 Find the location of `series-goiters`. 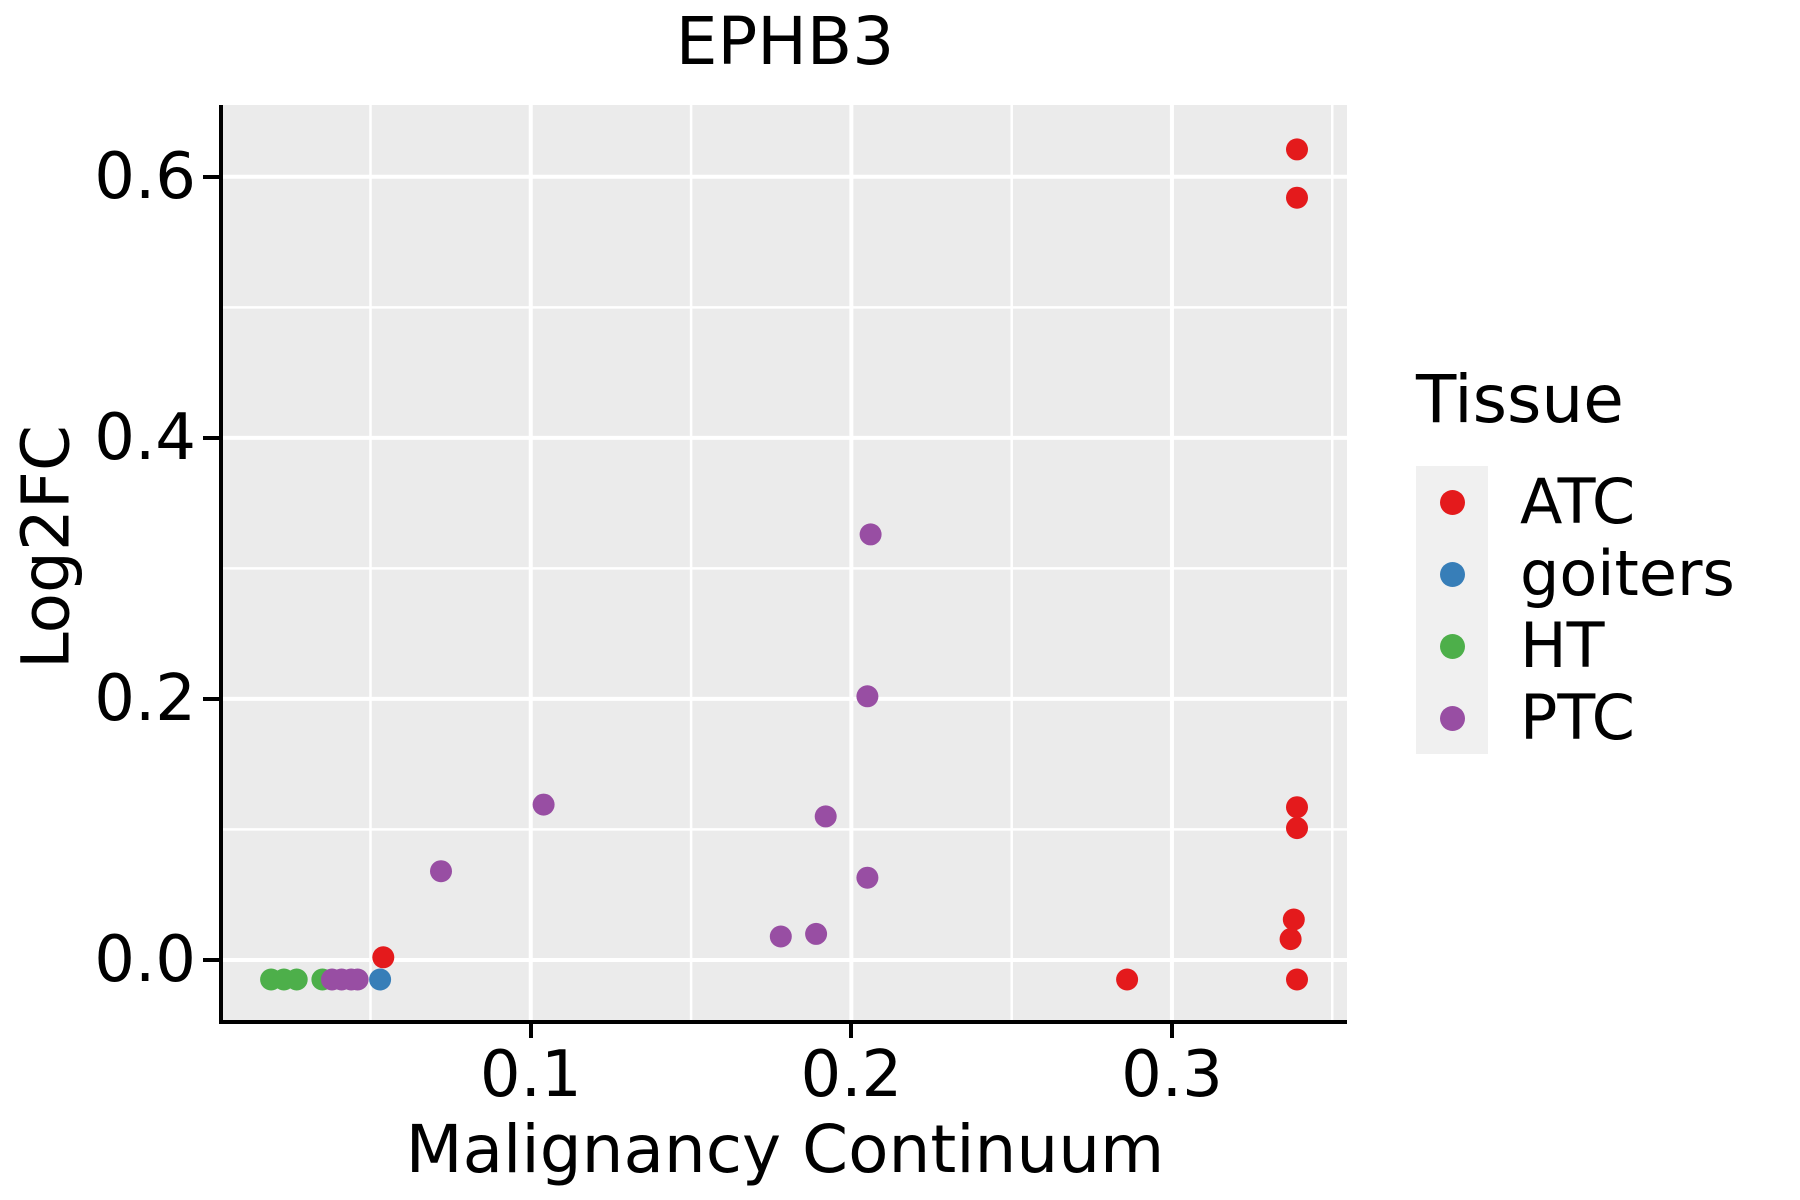

series-goiters is located at coordinates (380, 979).